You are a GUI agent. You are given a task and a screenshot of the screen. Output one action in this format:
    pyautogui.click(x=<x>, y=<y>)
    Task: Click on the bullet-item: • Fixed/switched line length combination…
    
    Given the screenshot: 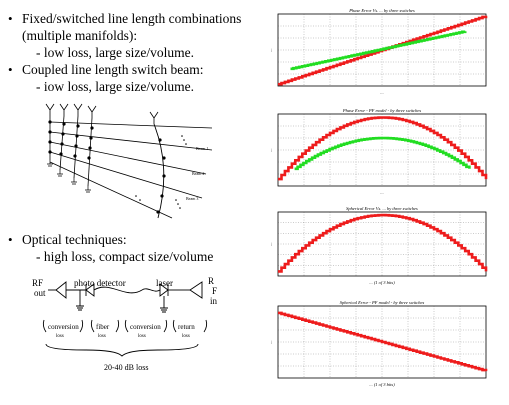 What is the action you would take?
    pyautogui.click(x=143, y=27)
    